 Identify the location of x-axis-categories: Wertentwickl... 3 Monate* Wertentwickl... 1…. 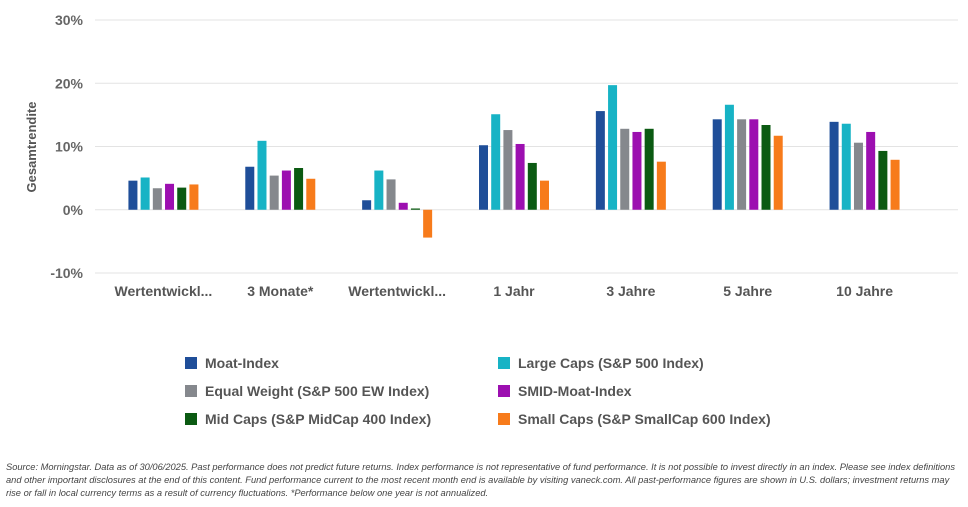
(504, 291).